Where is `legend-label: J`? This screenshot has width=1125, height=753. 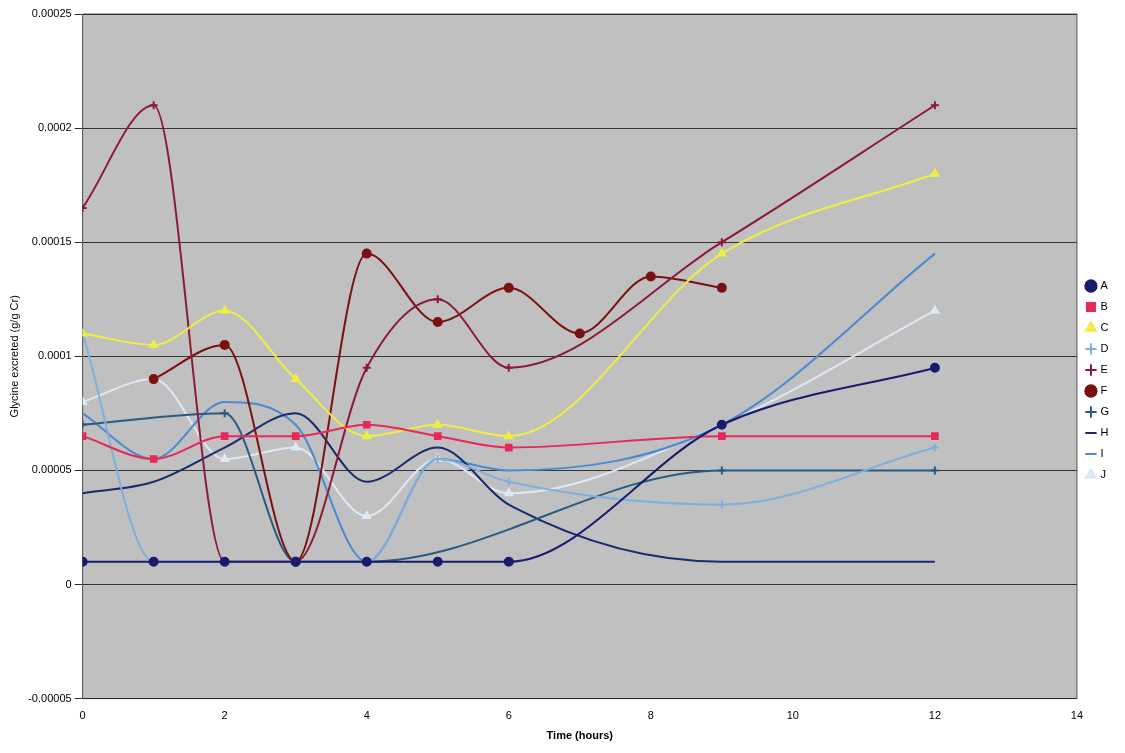
legend-label: J is located at coordinates (1103, 474).